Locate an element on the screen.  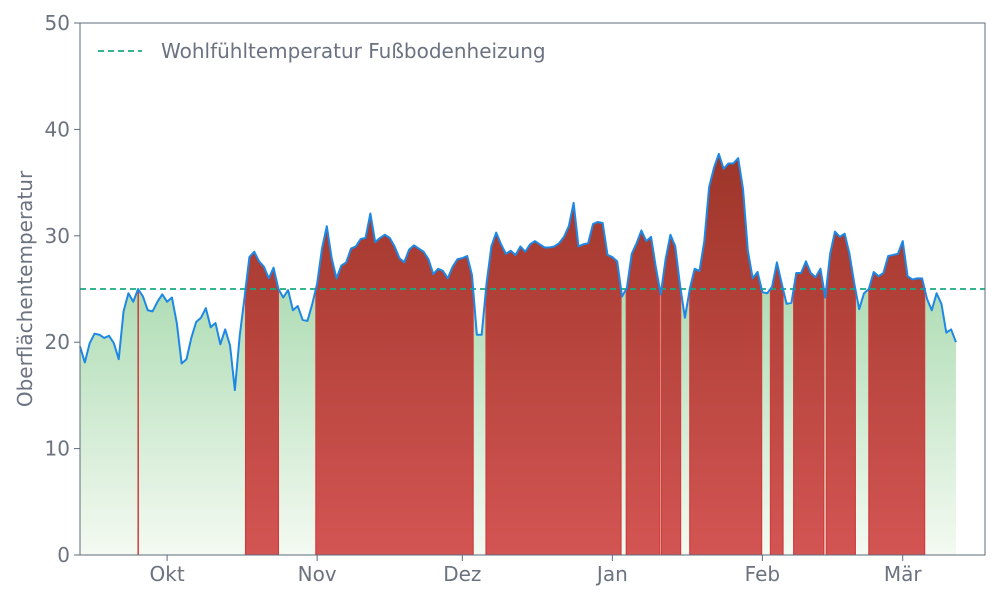
y-axis: 0 10 20 30 40 50 is located at coordinates (62, 289).